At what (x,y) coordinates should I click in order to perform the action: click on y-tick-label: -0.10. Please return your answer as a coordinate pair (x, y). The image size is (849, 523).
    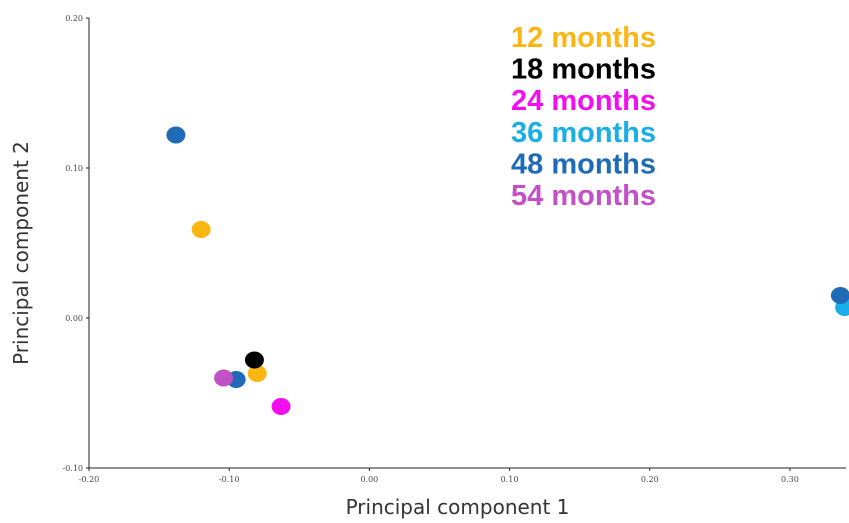
    Looking at the image, I should click on (72, 468).